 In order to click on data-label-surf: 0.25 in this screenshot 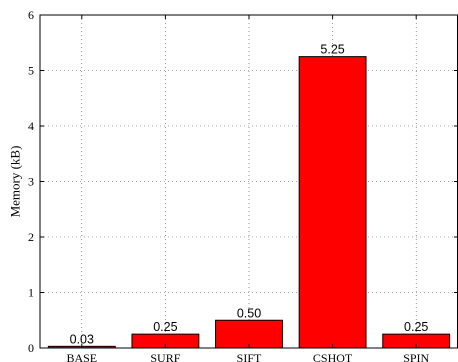, I will do `click(165, 327)`.